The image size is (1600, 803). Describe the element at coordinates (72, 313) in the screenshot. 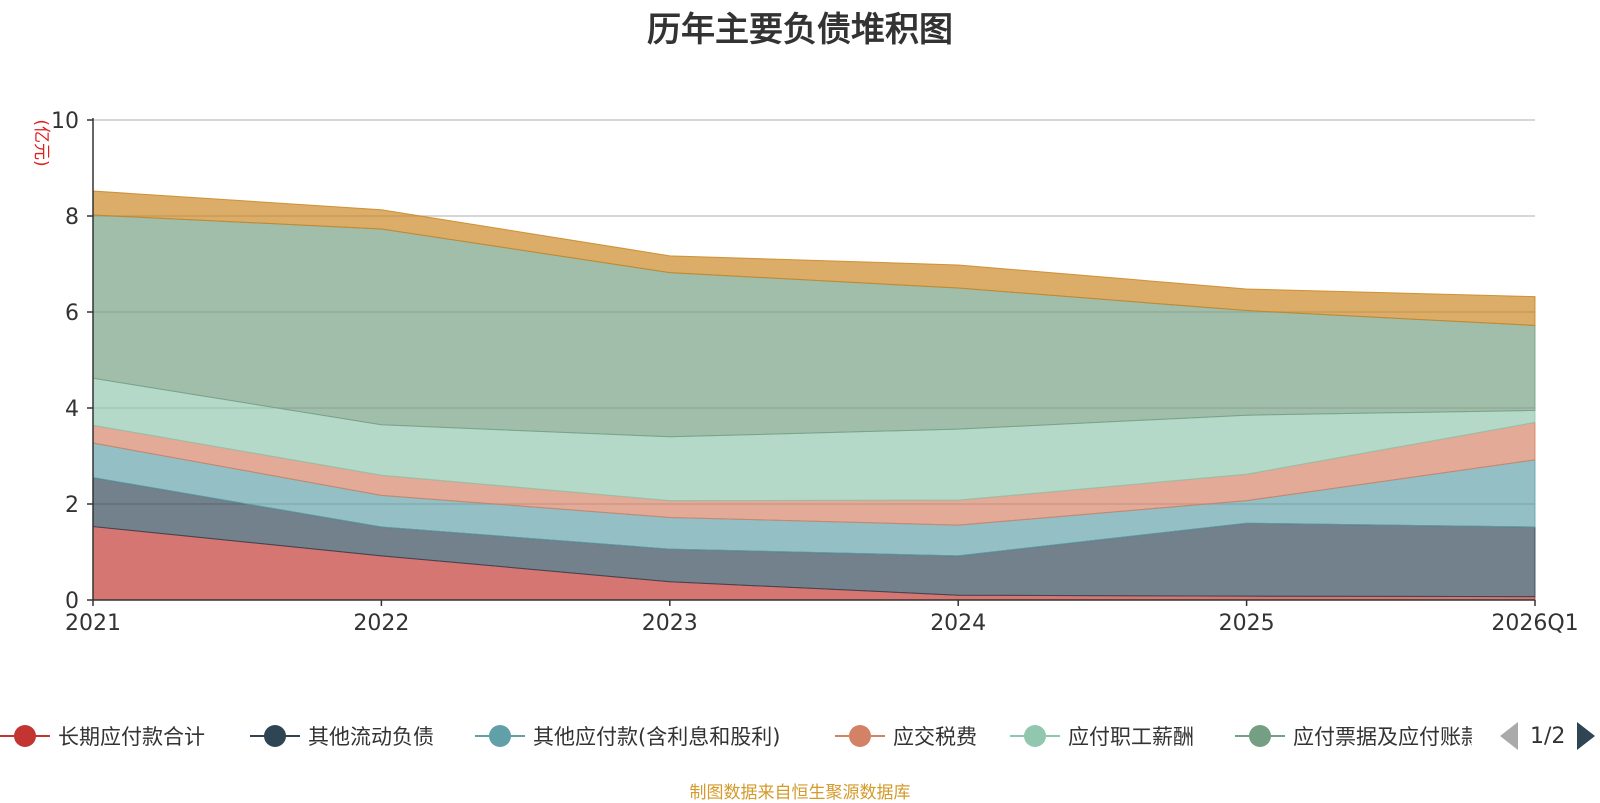

I see `y-tick-label: 6` at that location.